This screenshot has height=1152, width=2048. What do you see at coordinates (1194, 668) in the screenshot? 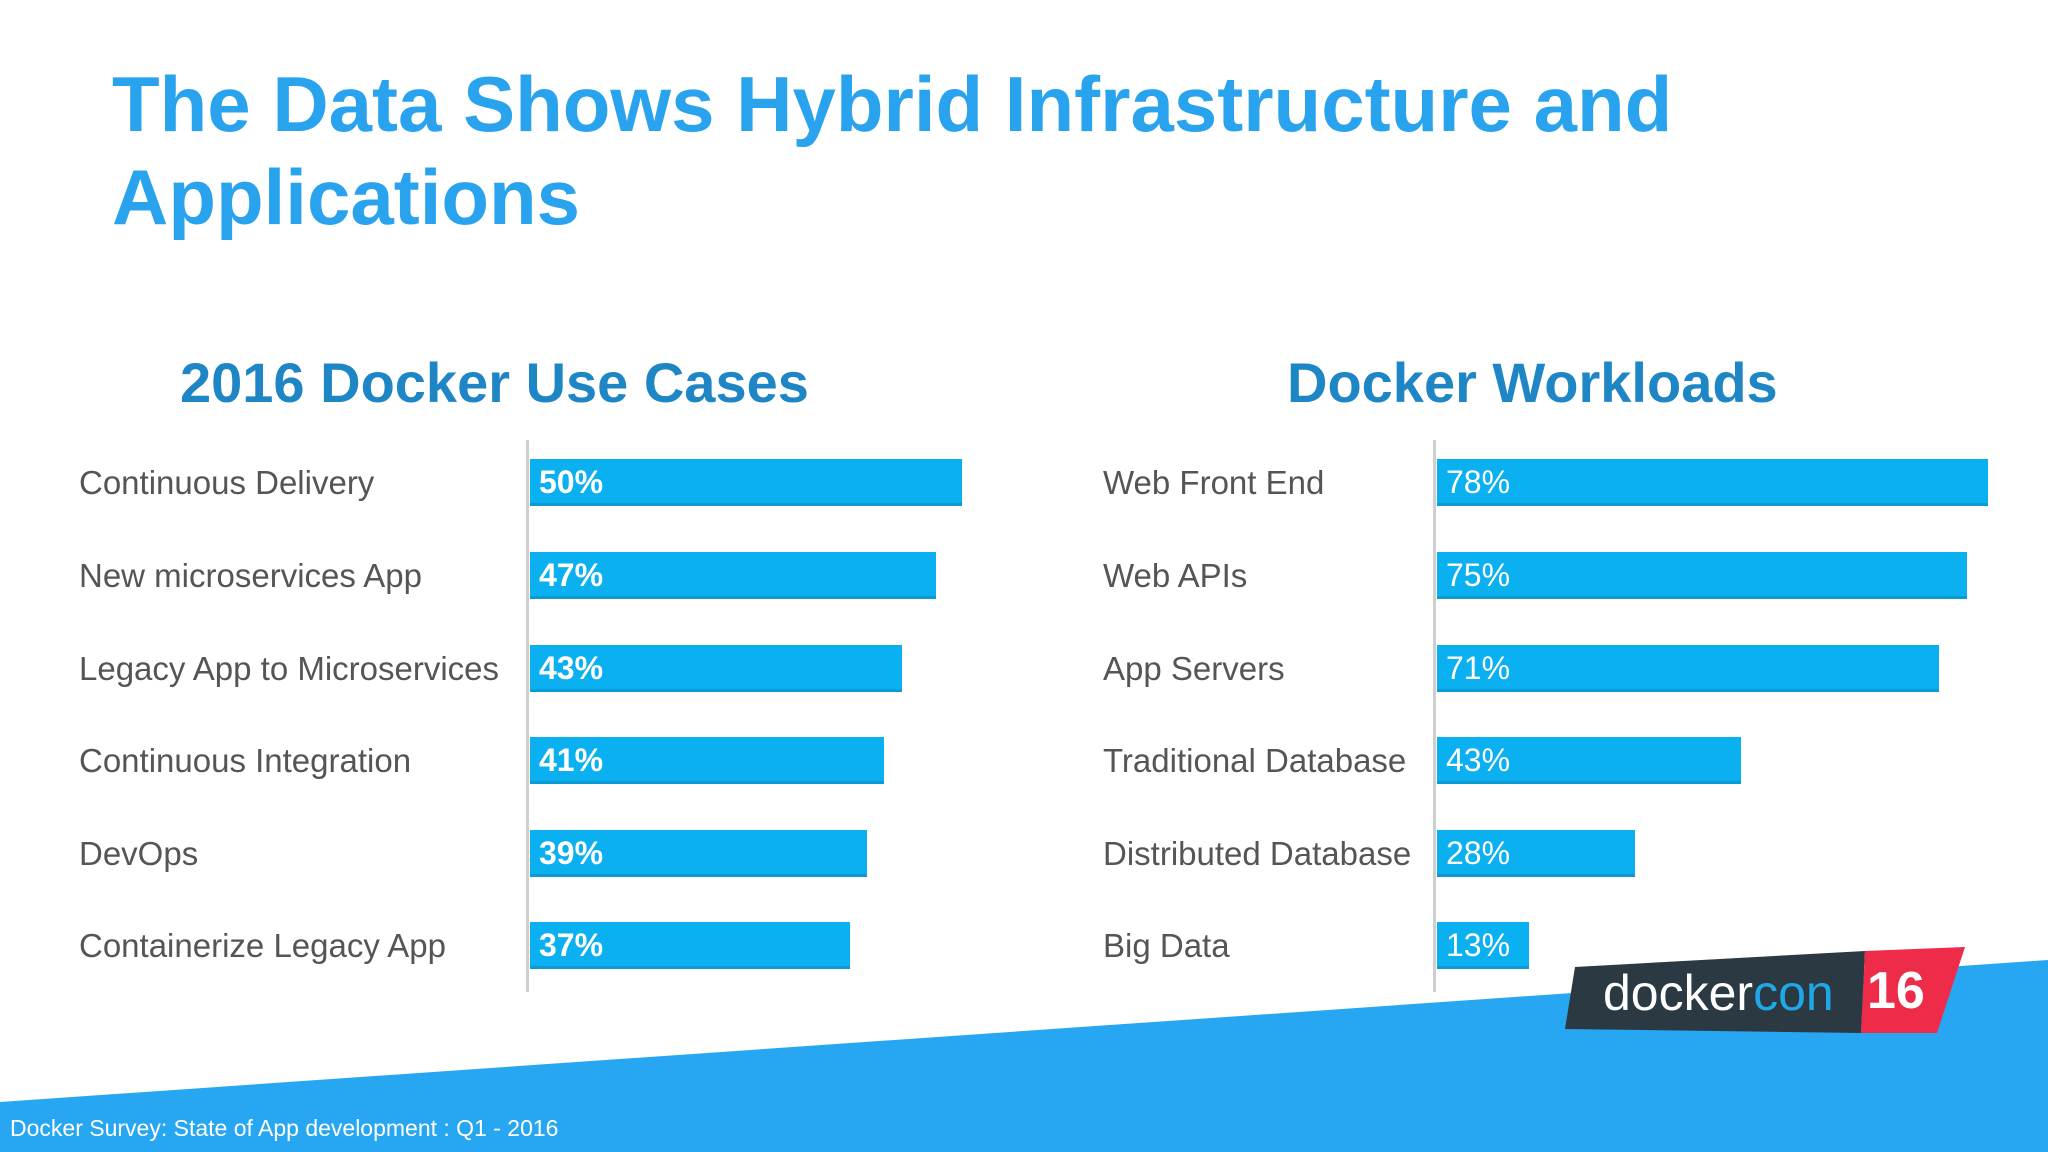
I see `category-label: App Servers` at bounding box center [1194, 668].